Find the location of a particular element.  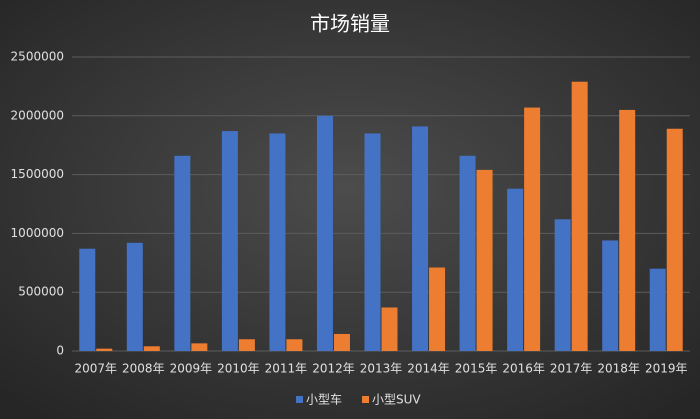

y-tick-label: 2500000 is located at coordinates (37, 57).